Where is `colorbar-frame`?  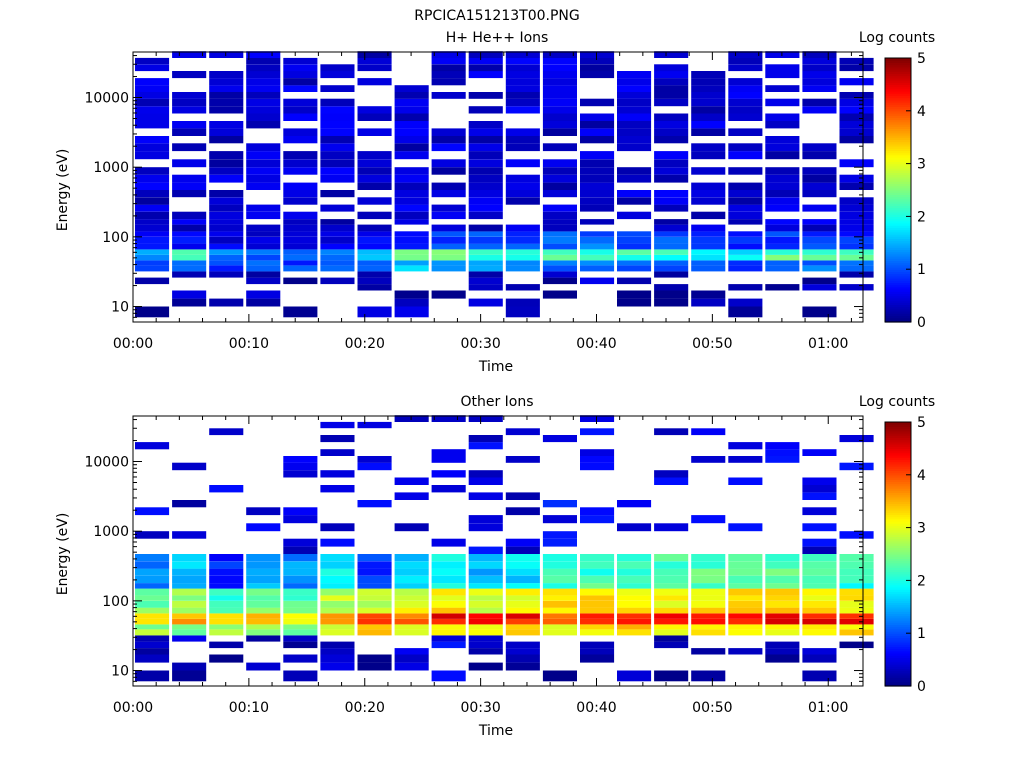
colorbar-frame is located at coordinates (898, 190).